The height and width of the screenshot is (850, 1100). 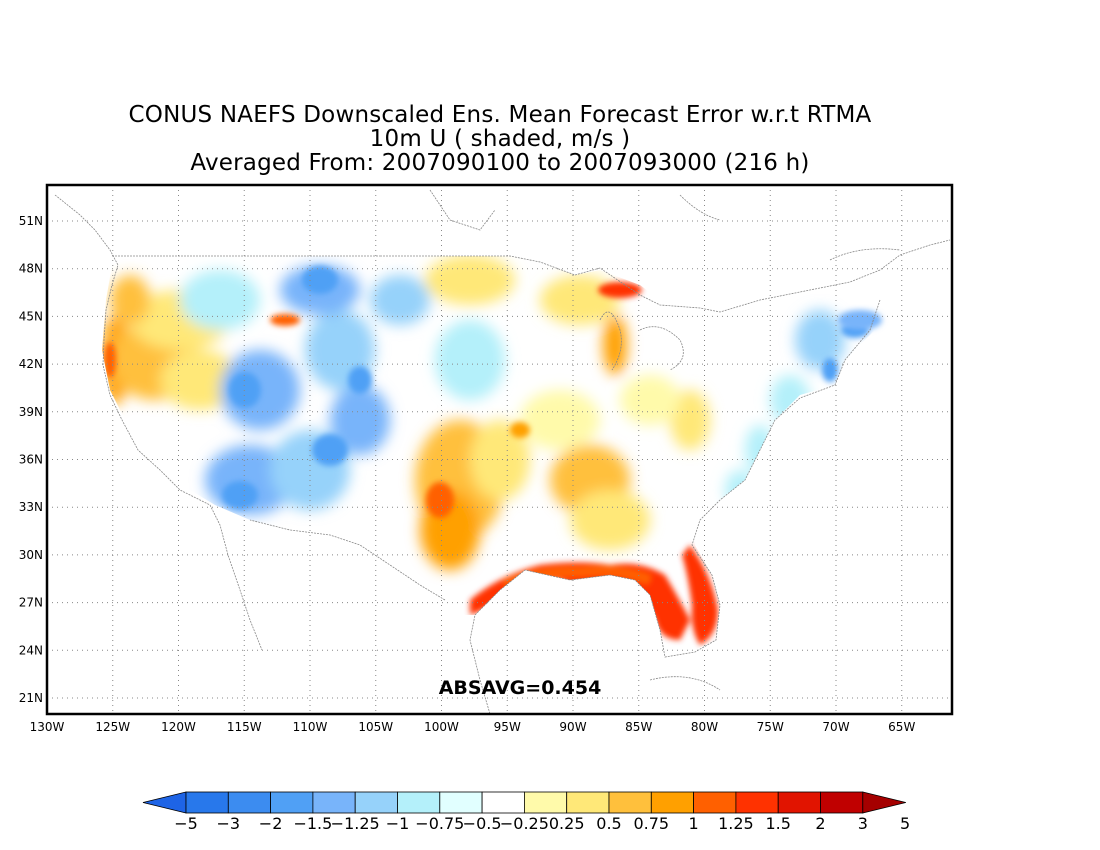 What do you see at coordinates (31, 412) in the screenshot?
I see `lat-label: 39N` at bounding box center [31, 412].